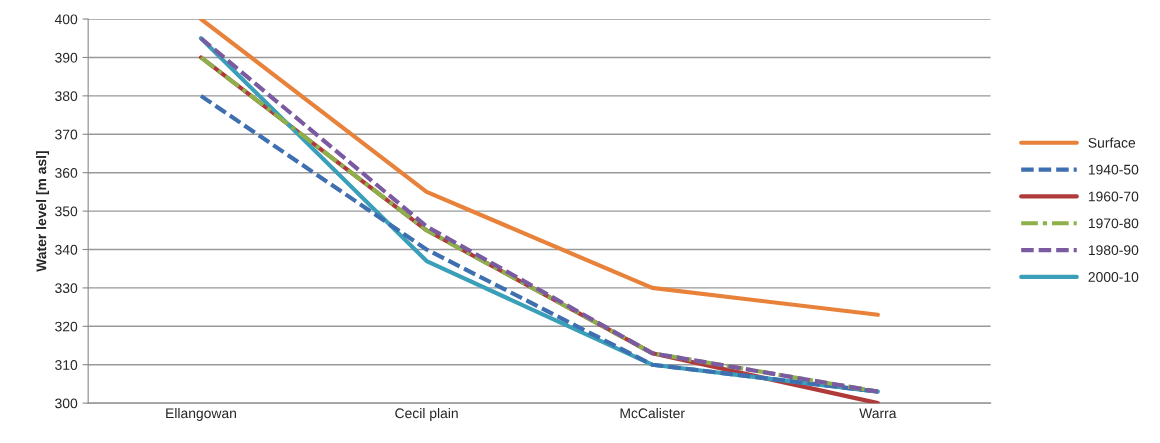 This screenshot has height=443, width=1160. Describe the element at coordinates (66, 365) in the screenshot. I see `y-tick-label: 310` at that location.